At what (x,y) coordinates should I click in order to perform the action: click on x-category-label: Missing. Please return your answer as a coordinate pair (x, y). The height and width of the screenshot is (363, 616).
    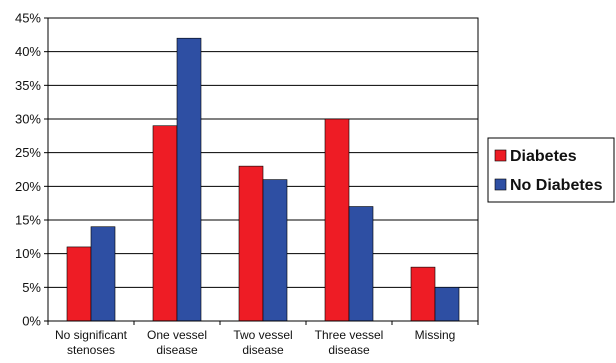
    Looking at the image, I should click on (435, 335).